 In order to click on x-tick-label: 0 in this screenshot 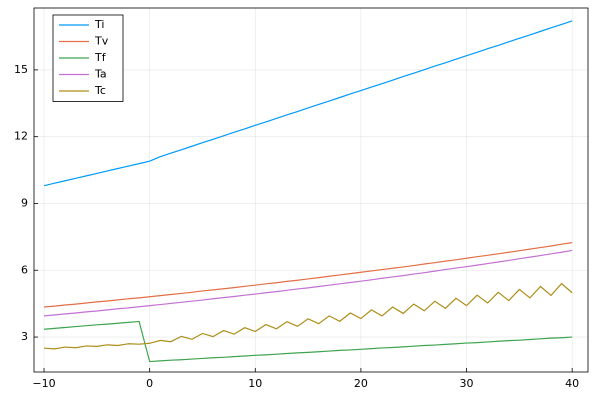, I will do `click(149, 383)`.